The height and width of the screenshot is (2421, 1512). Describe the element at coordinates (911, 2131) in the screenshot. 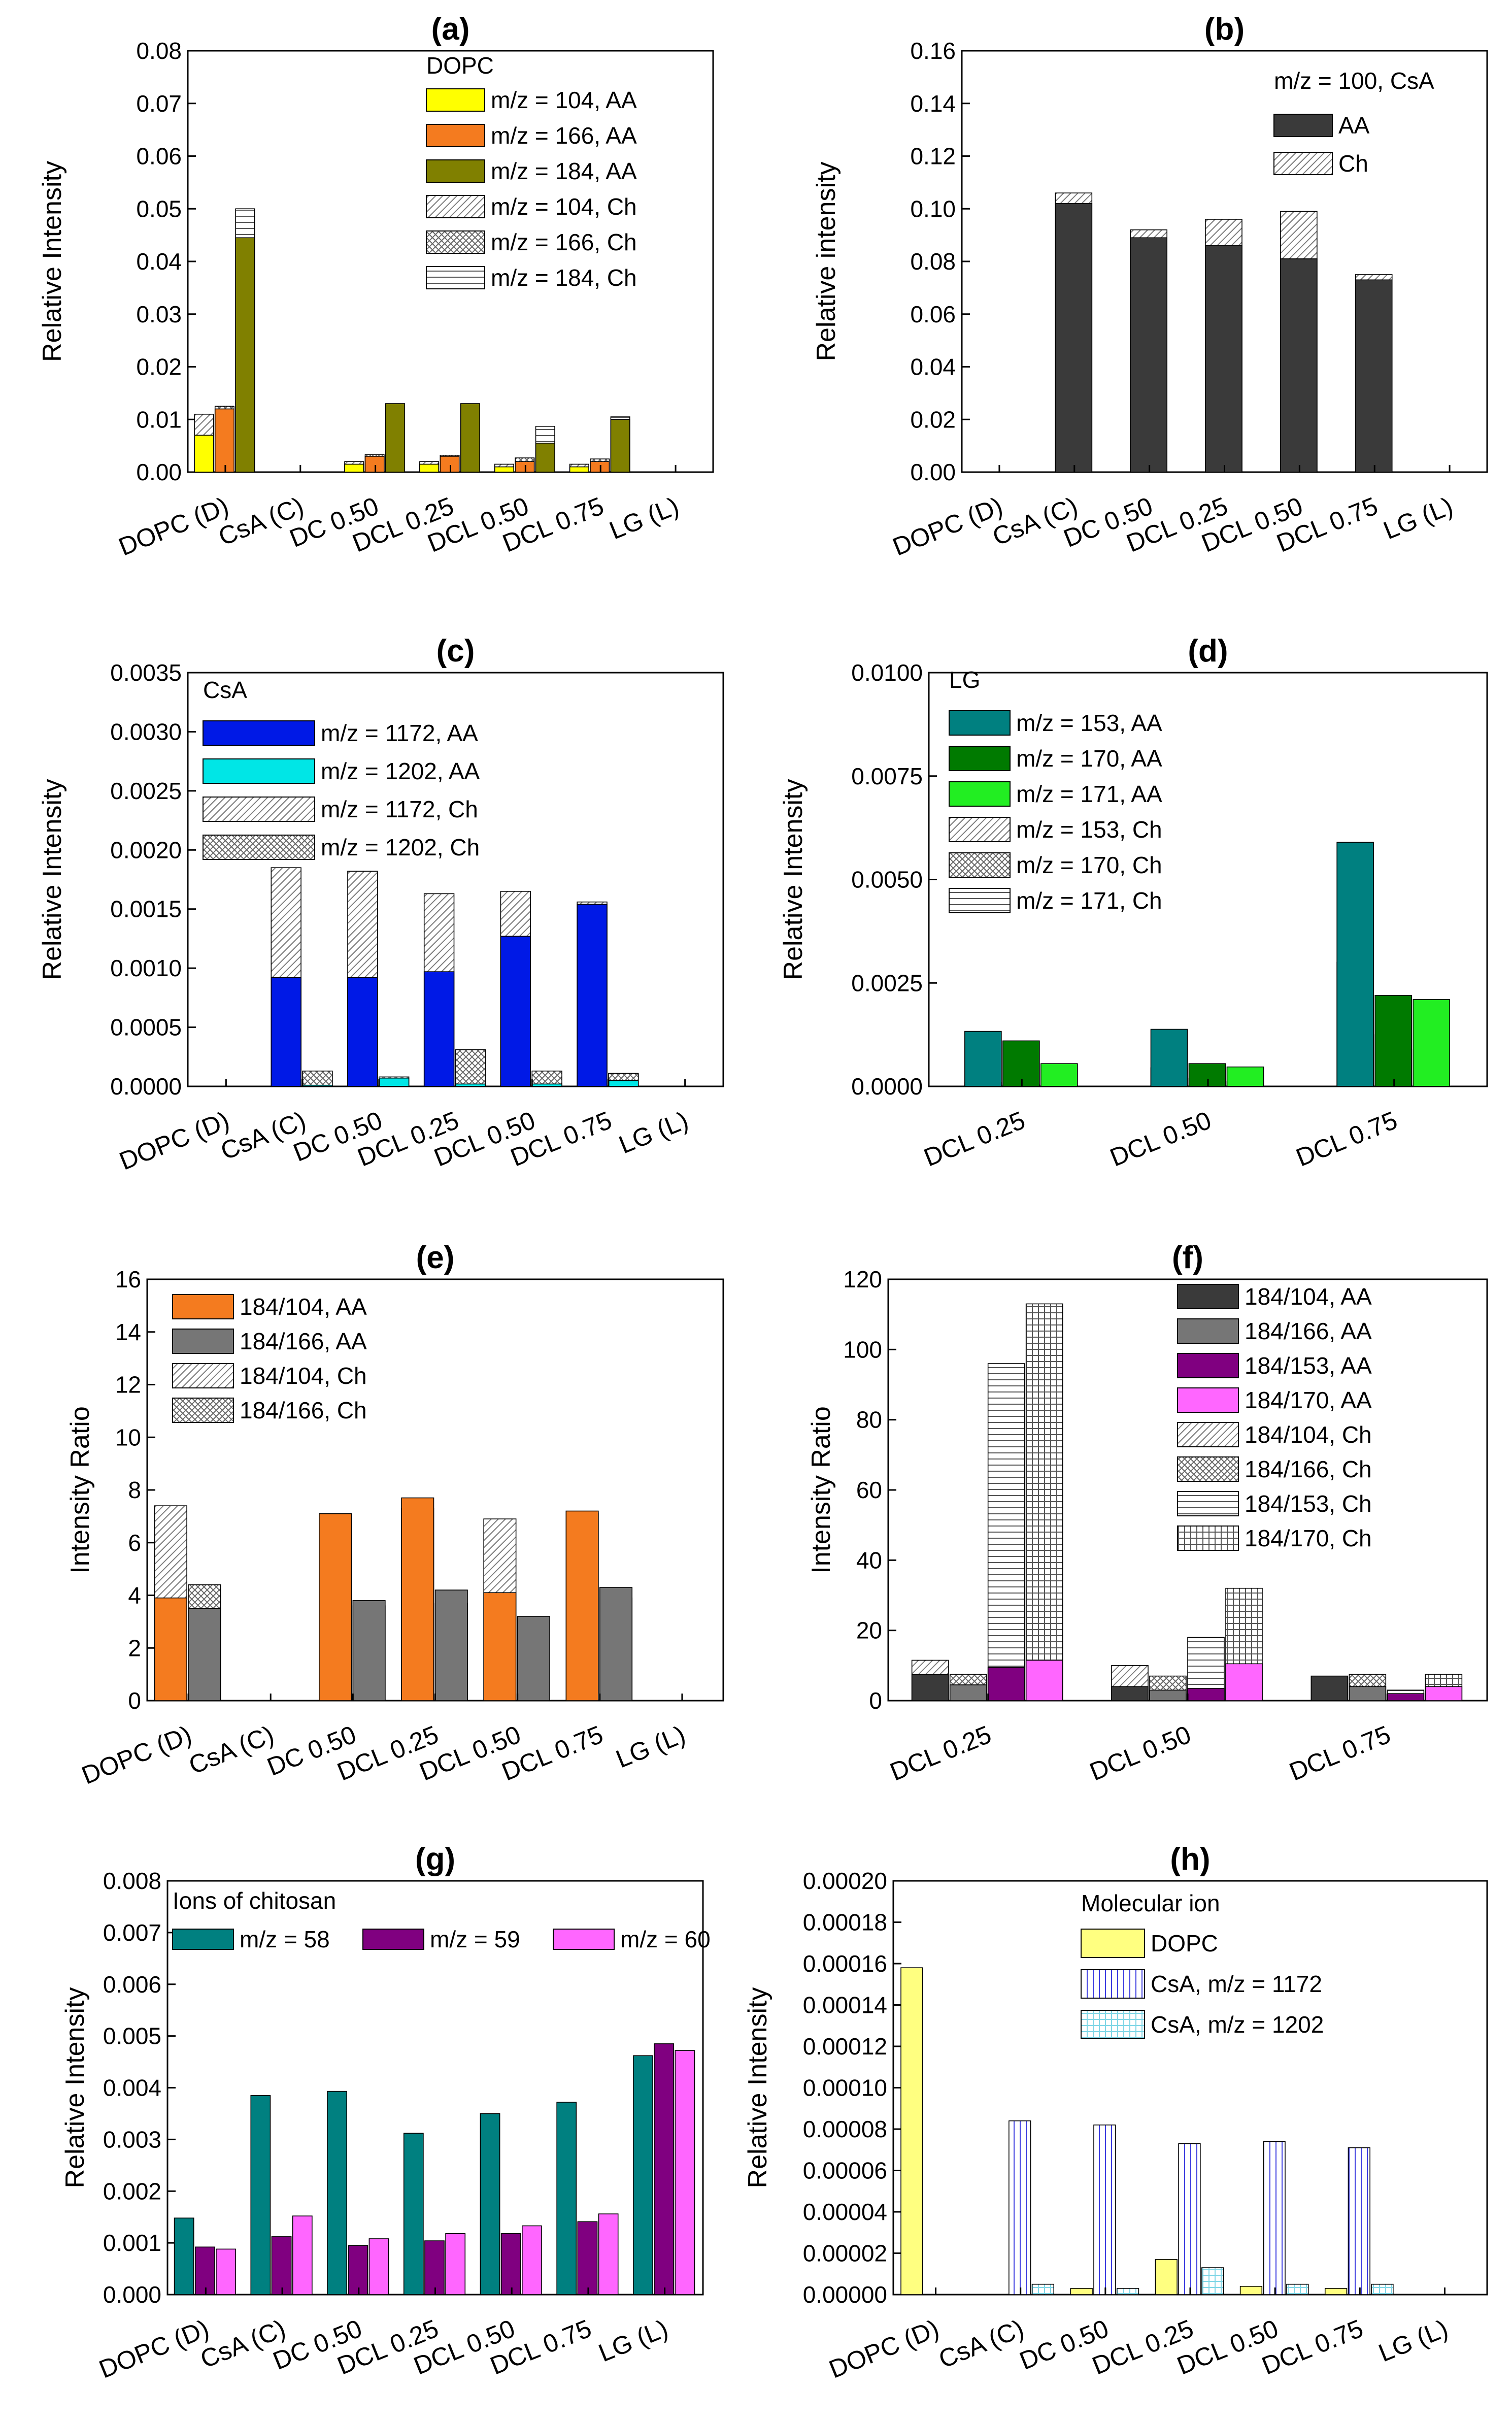

I see `bar-h-0-dopc` at that location.